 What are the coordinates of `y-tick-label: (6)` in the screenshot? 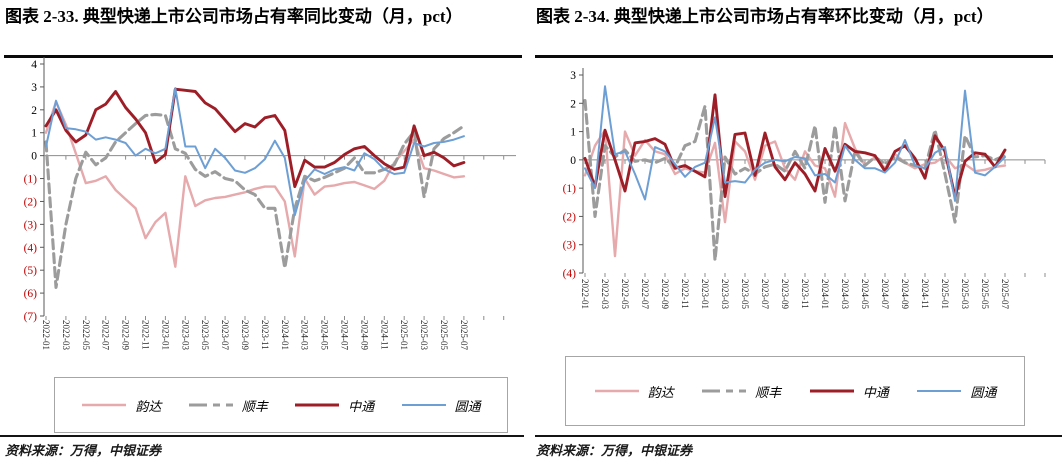 It's located at (31, 294).